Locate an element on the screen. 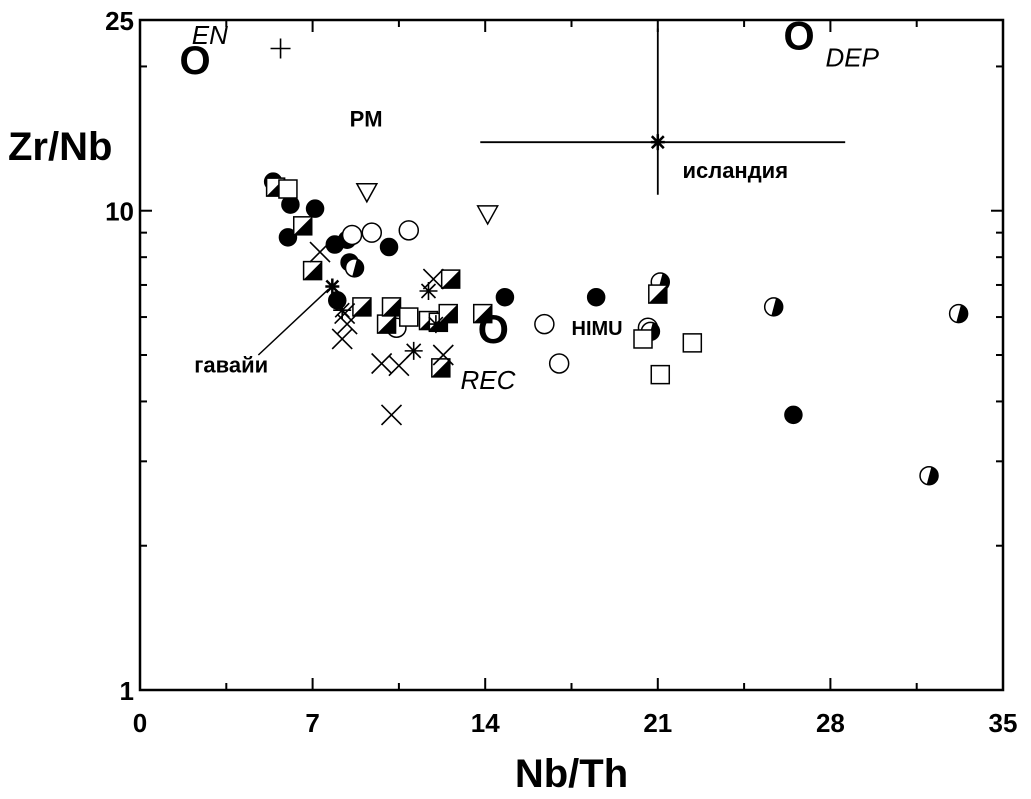  x-tick-label: 28 is located at coordinates (830, 723).